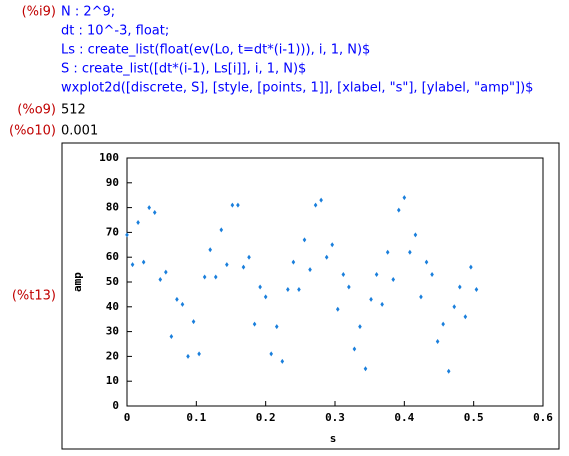  What do you see at coordinates (404, 417) in the screenshot?
I see `x-tick-label: 0.4` at bounding box center [404, 417].